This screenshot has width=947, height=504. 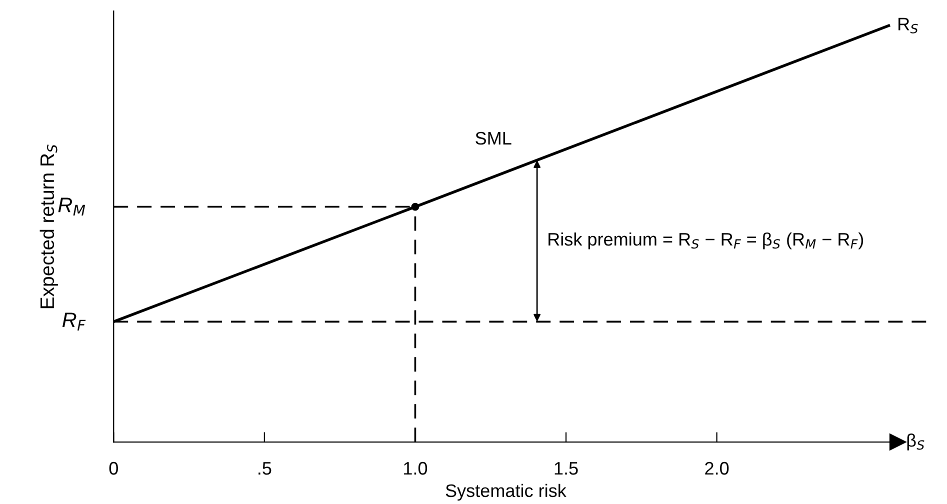 What do you see at coordinates (416, 468) in the screenshot?
I see `x-tick-label: 1.0` at bounding box center [416, 468].